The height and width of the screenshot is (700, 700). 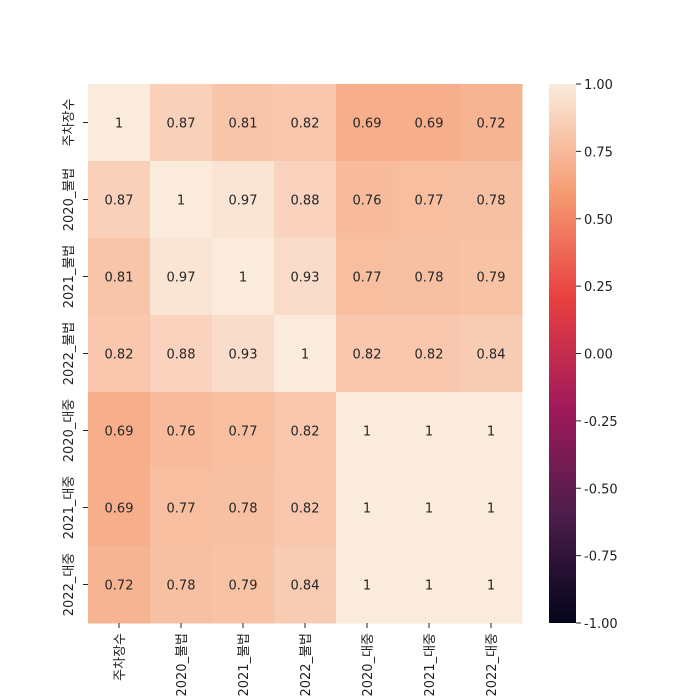 I want to click on y-tick-label: 주차장수, so click(x=69, y=123).